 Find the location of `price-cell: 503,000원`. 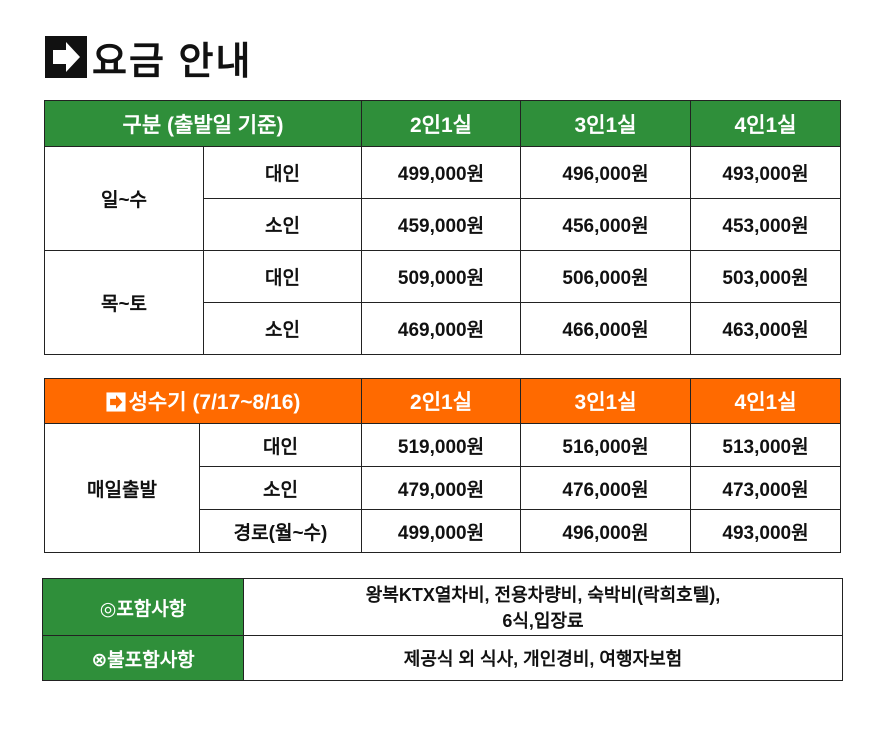

price-cell: 503,000원 is located at coordinates (765, 276).